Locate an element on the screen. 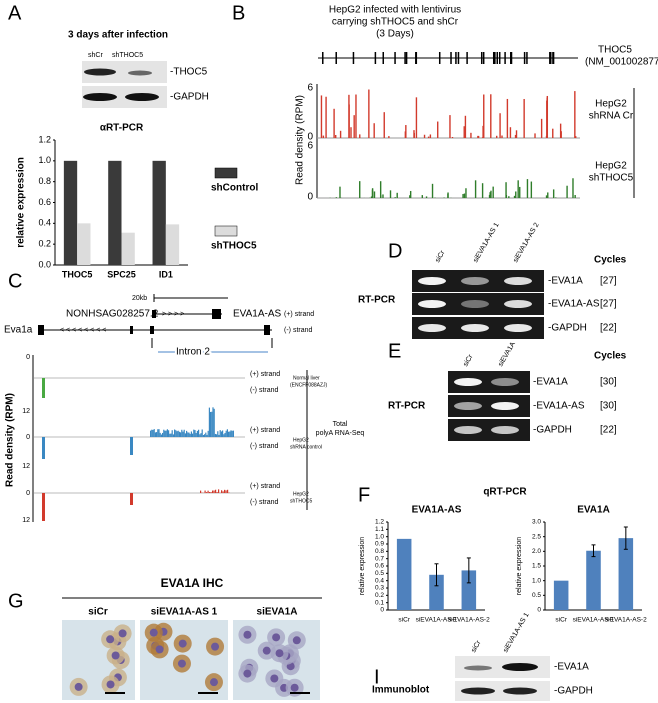  gene-model is located at coordinates (438, 58).